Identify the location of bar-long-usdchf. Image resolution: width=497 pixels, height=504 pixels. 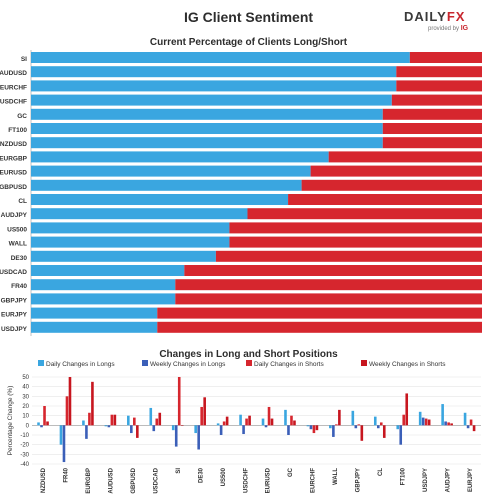
(211, 100).